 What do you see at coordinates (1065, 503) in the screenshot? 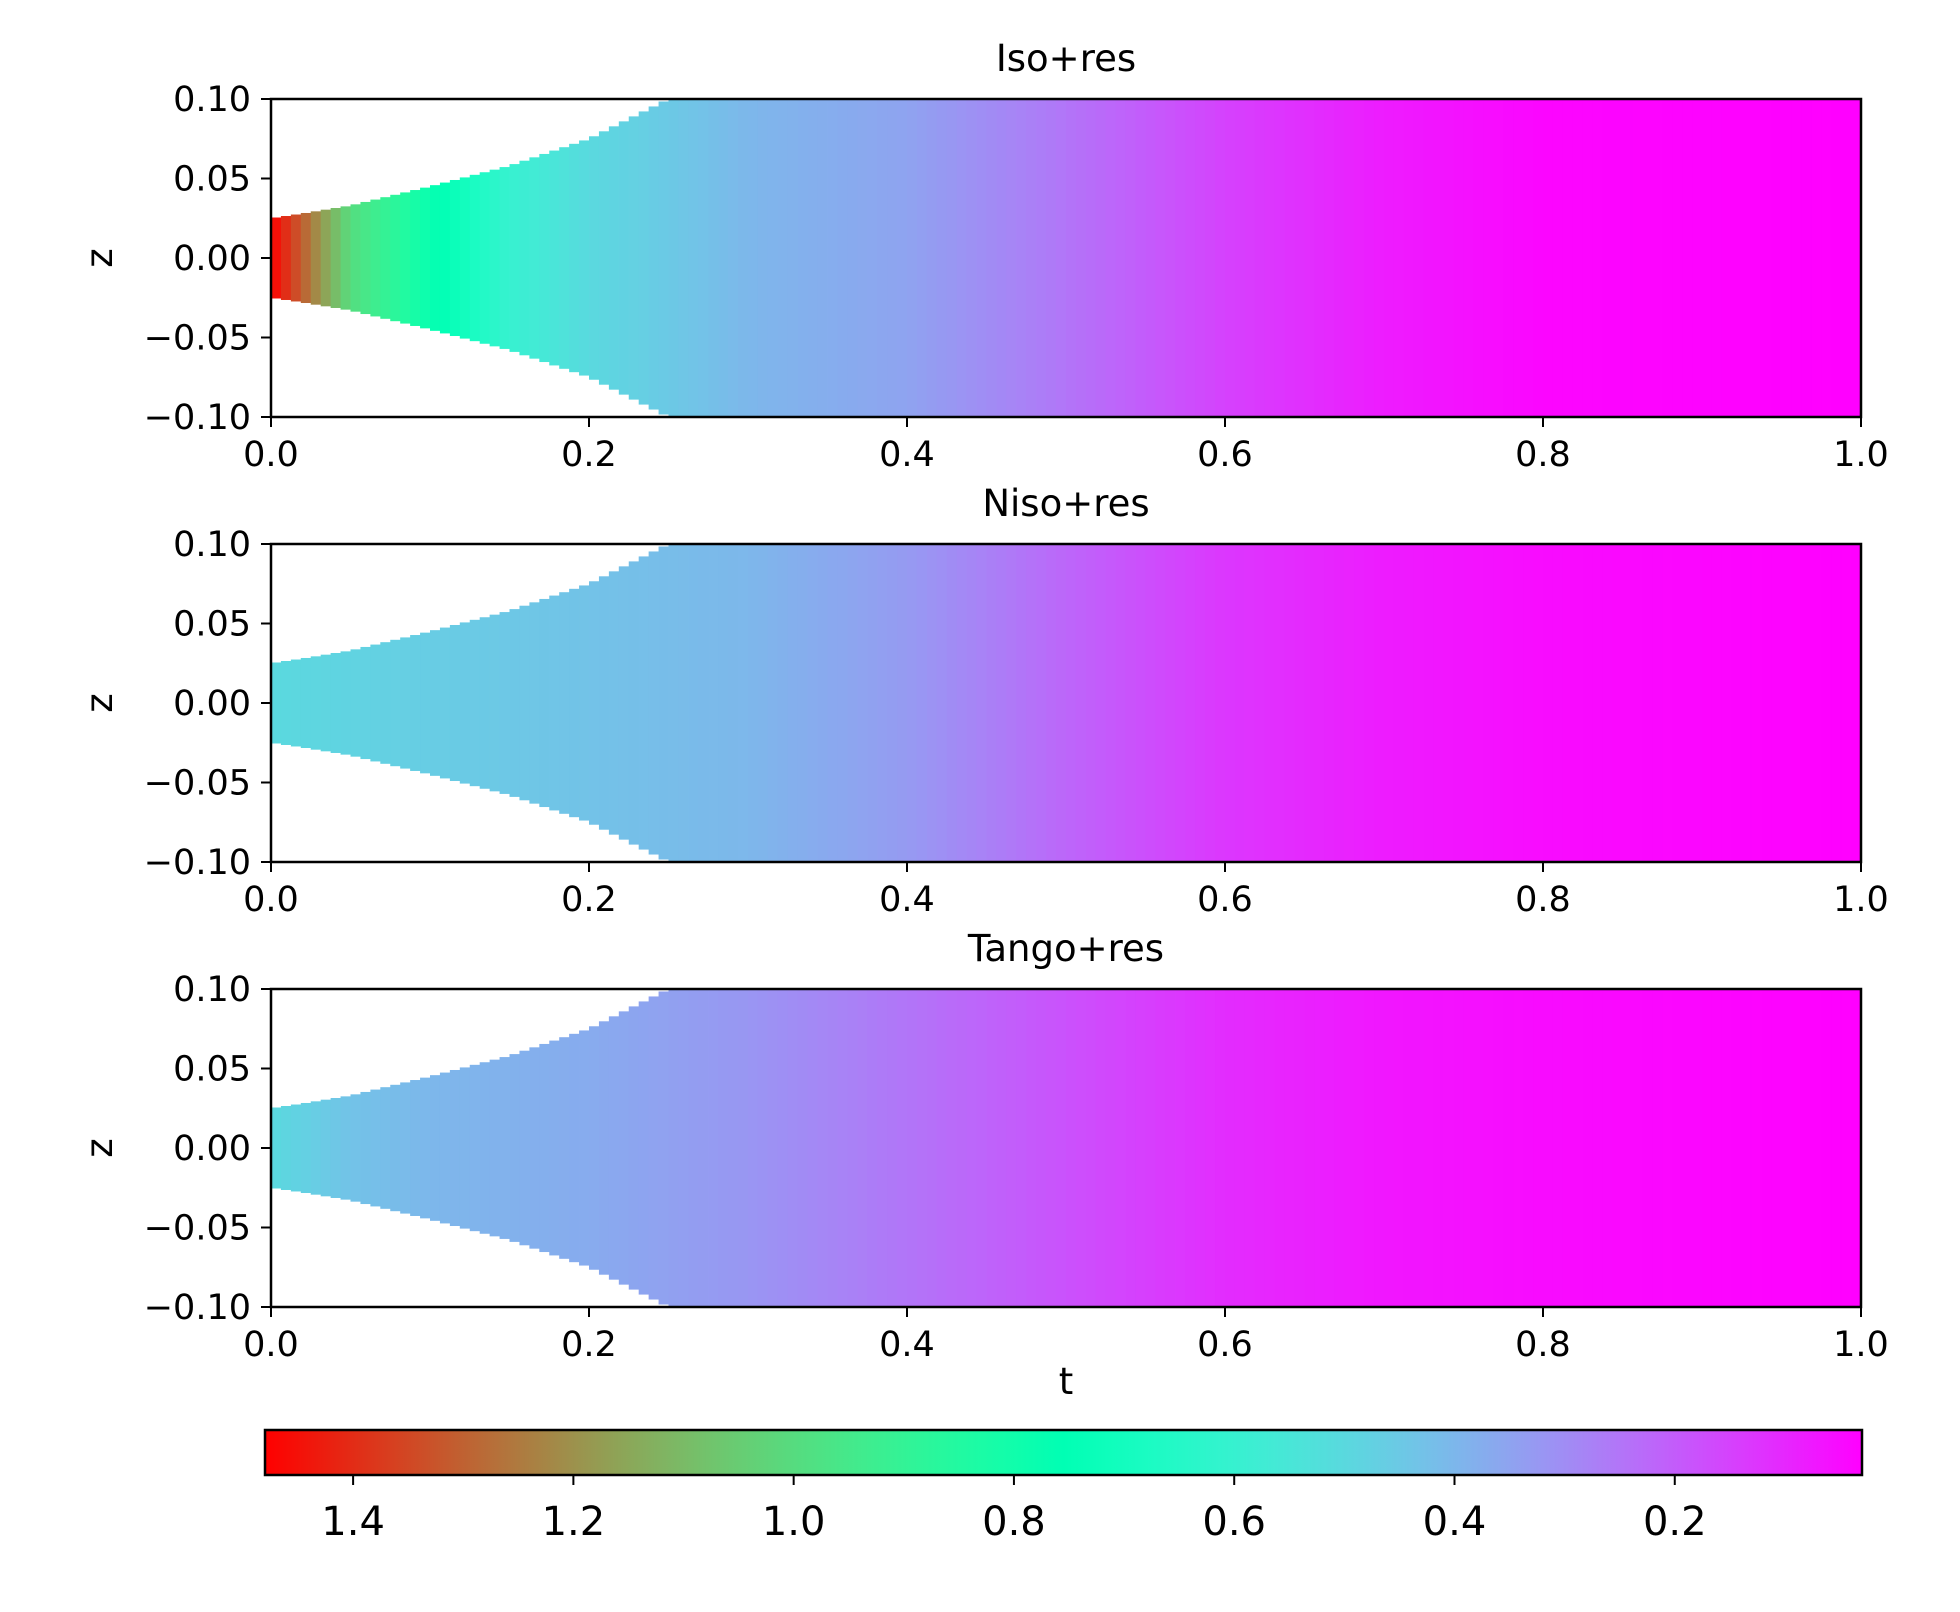
I see `panel-title: Niso+res` at bounding box center [1065, 503].